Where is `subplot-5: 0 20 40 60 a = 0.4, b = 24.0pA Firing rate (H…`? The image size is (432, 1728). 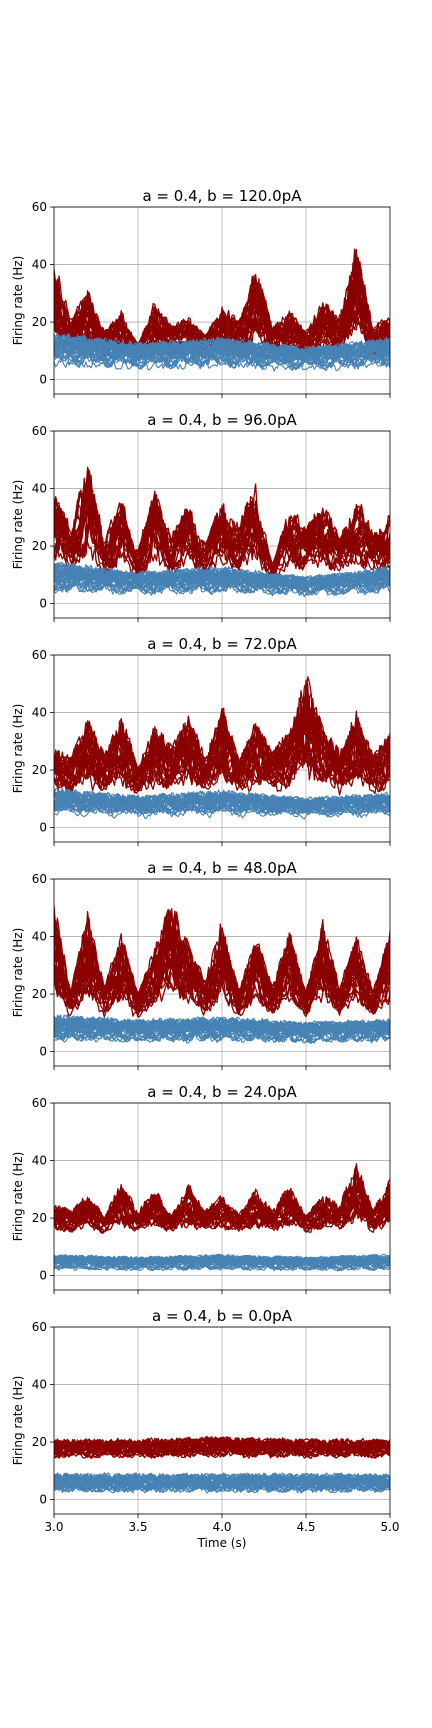 subplot-5: 0 20 40 60 a = 0.4, b = 24.0pA Firing rate (H… is located at coordinates (201, 1188).